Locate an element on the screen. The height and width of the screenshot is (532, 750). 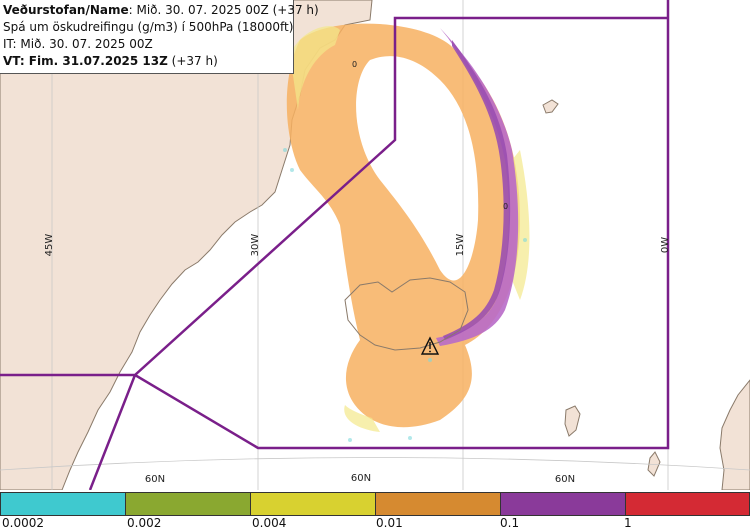
lon-label-0w: 0W is located at coordinates (665, 245).